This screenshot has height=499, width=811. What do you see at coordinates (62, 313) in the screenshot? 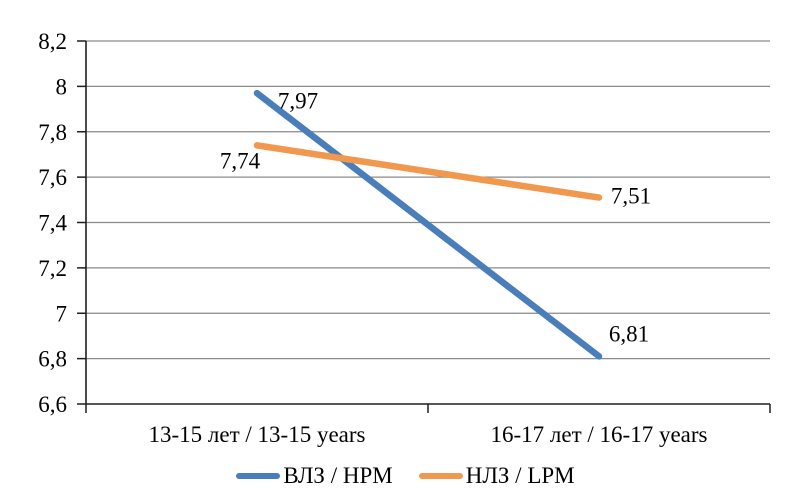
I see `y-axis-tick-label: 7` at bounding box center [62, 313].